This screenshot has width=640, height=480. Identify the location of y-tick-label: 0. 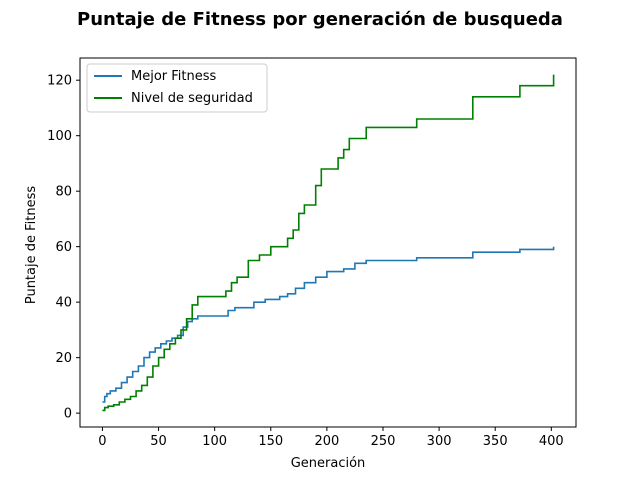
(68, 414).